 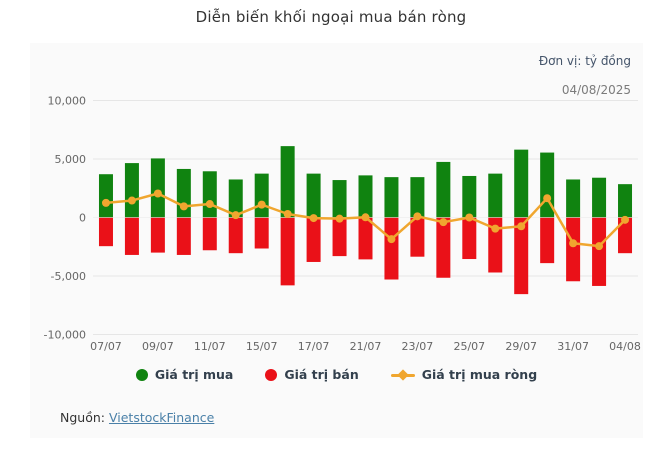 I want to click on y-axis-tick-label: -10,000, so click(x=65, y=335).